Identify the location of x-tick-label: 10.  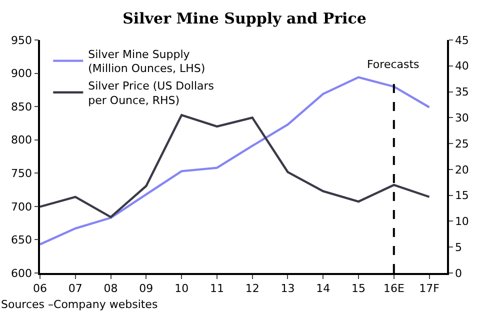
(181, 288).